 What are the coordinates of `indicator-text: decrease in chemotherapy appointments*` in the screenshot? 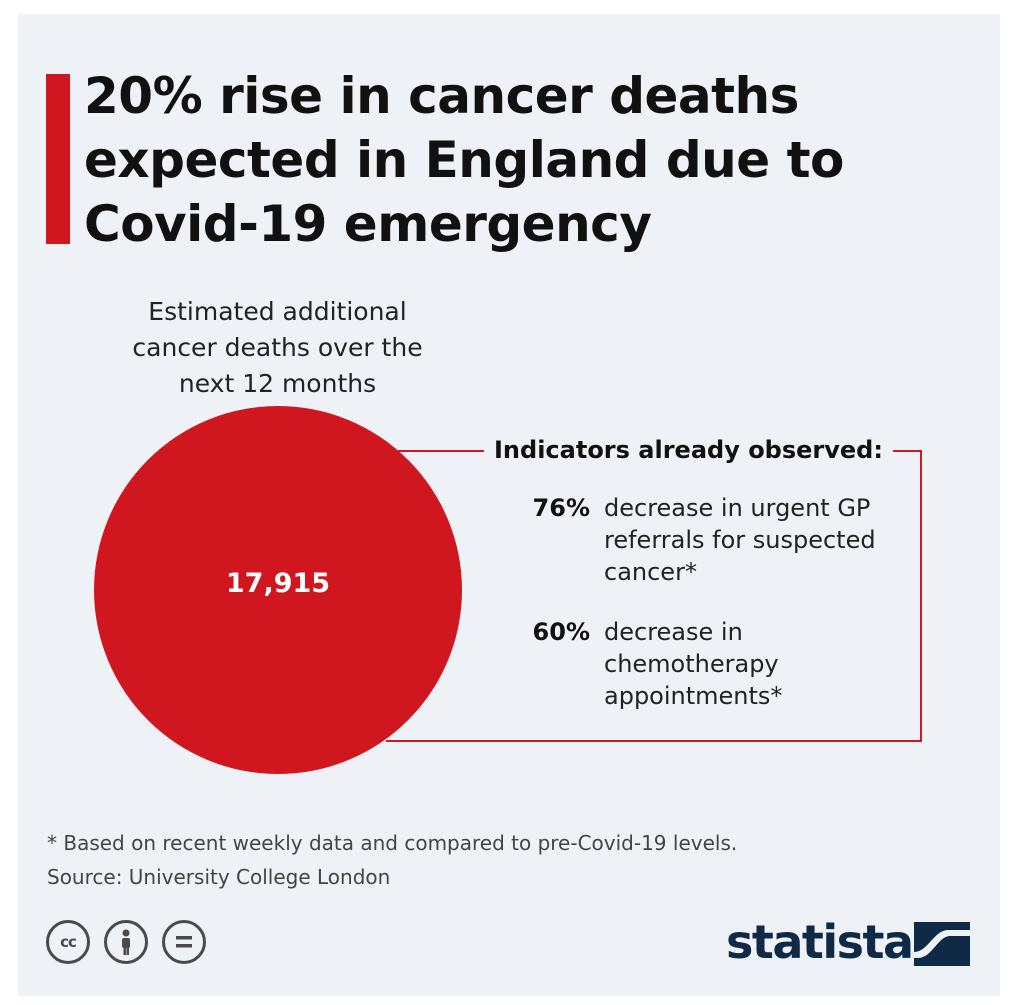 It's located at (693, 664).